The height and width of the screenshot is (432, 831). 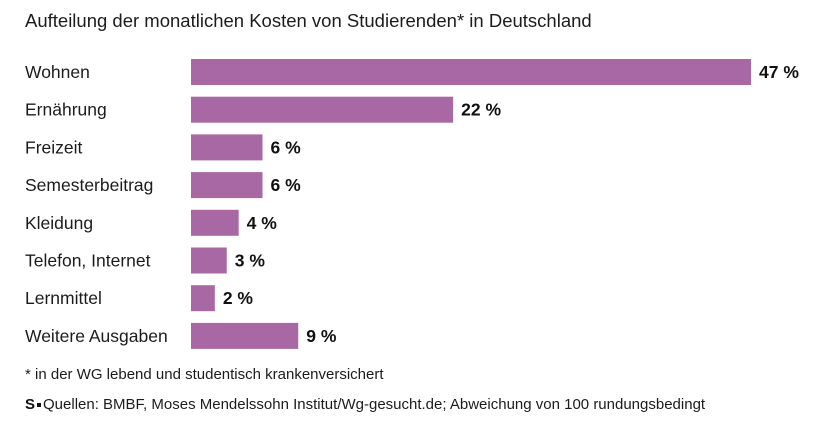 I want to click on category-label: Lernmittel, so click(x=63, y=298).